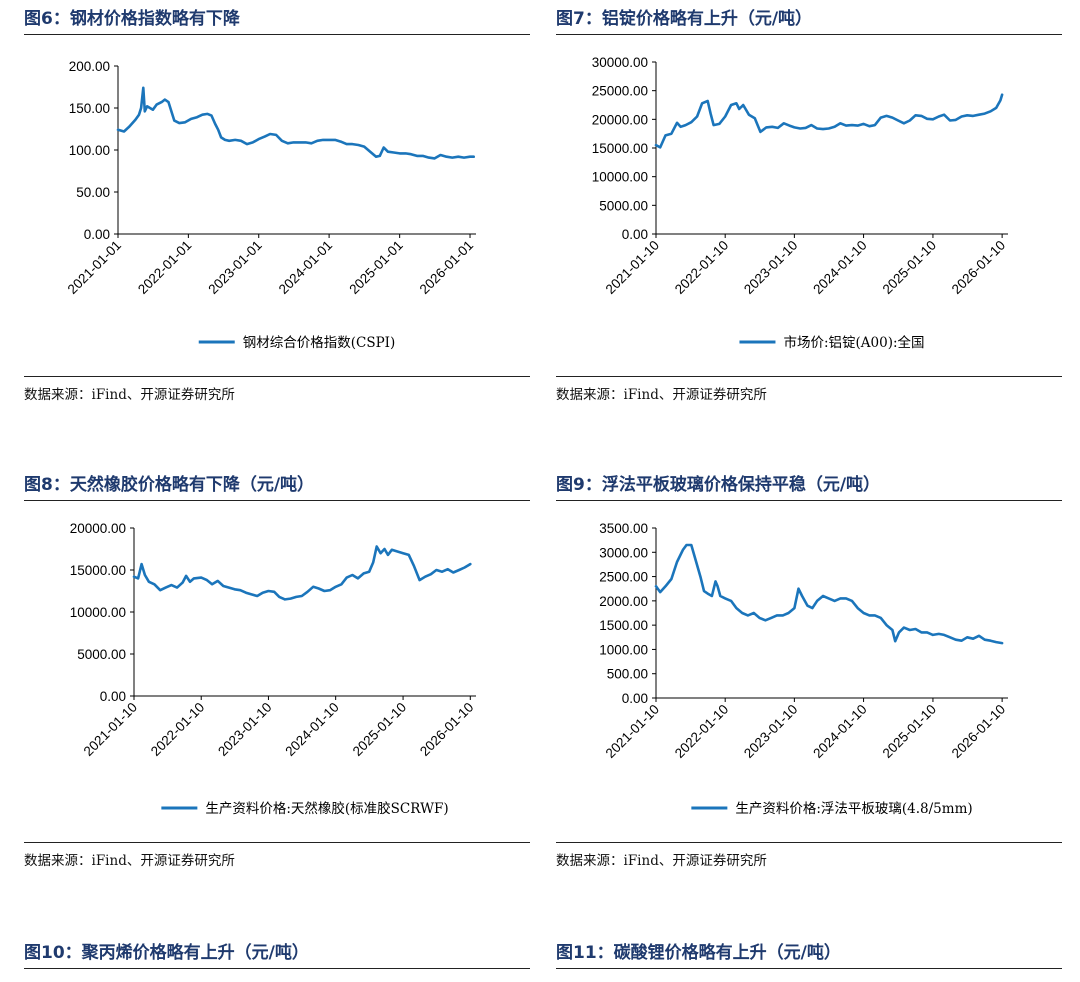 This screenshot has width=1080, height=982. What do you see at coordinates (326, 808) in the screenshot?
I see `legend-label: 生产资料价格:天然橡胶(标准胶SCRWF)` at bounding box center [326, 808].